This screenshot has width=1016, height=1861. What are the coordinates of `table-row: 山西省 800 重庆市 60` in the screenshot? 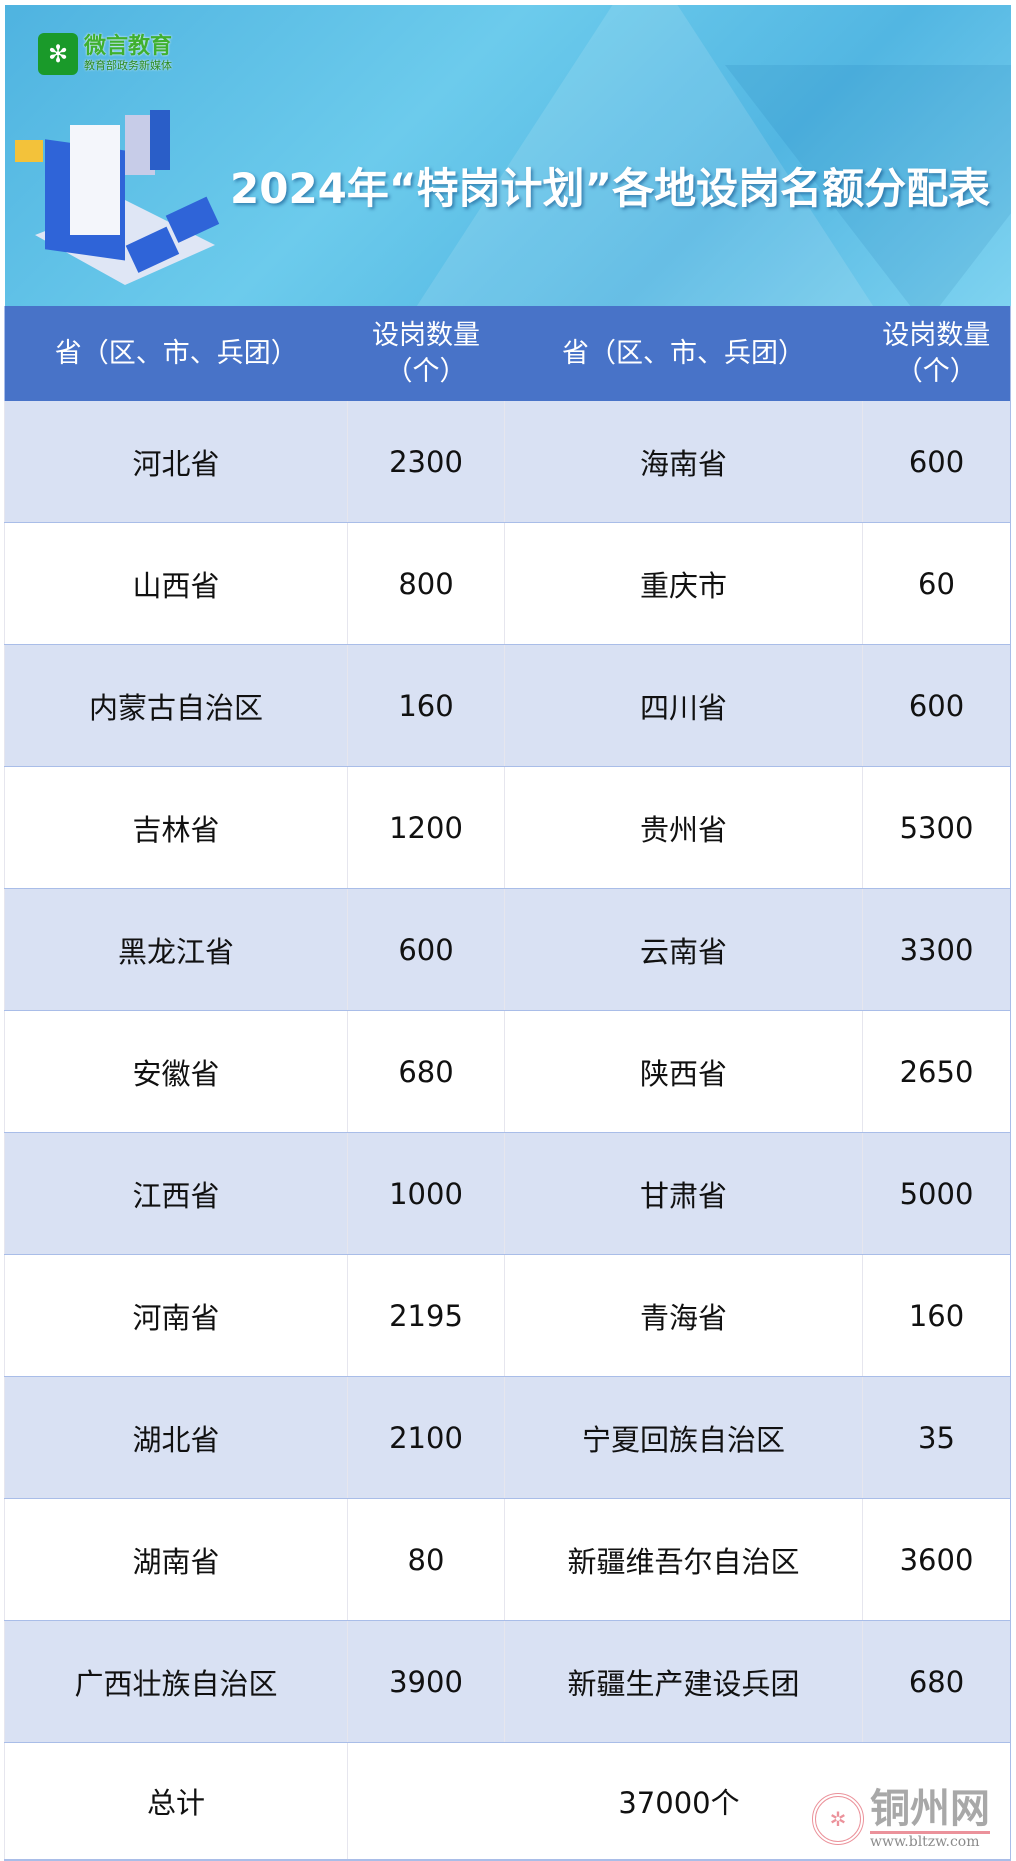 It's located at (507, 583).